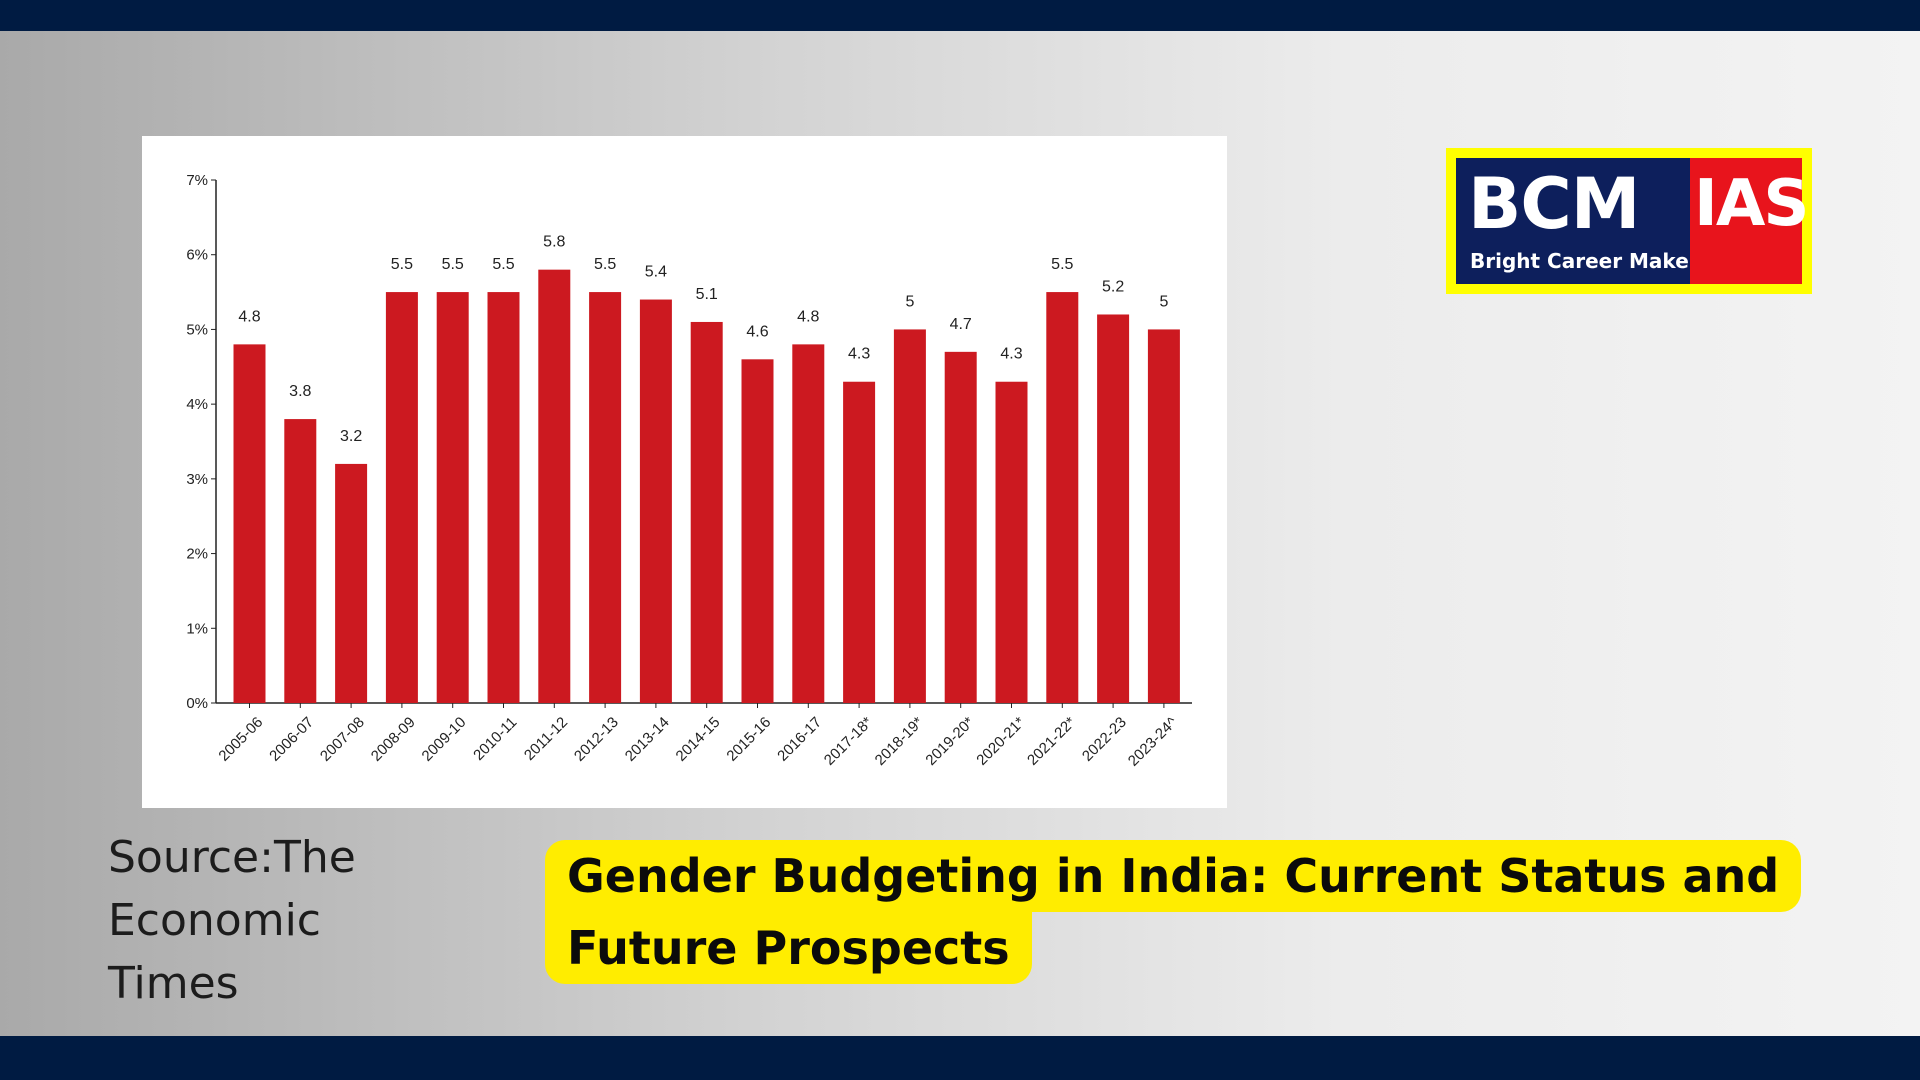 Image resolution: width=1920 pixels, height=1080 pixels. Describe the element at coordinates (1051, 741) in the screenshot. I see `x-tick-label: 2021-22*` at that location.